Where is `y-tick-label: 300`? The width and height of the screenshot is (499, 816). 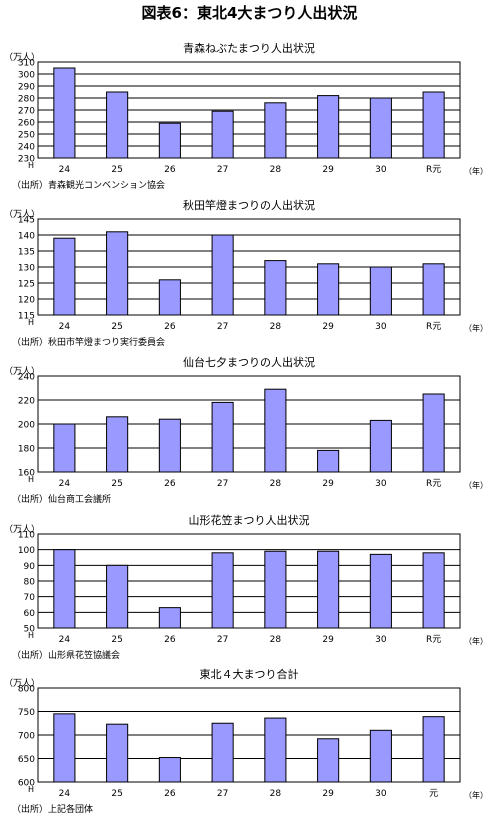 y-tick-label: 300 is located at coordinates (26, 76).